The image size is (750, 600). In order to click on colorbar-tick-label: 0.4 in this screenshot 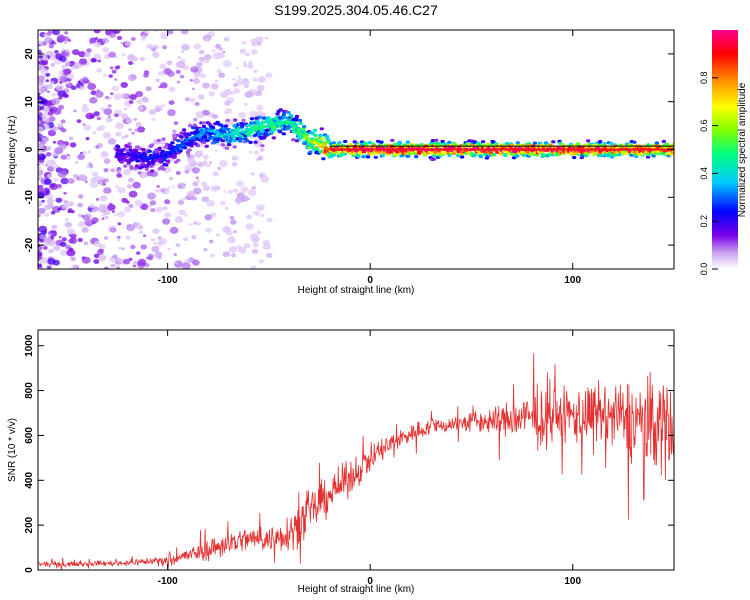, I will do `click(704, 173)`.